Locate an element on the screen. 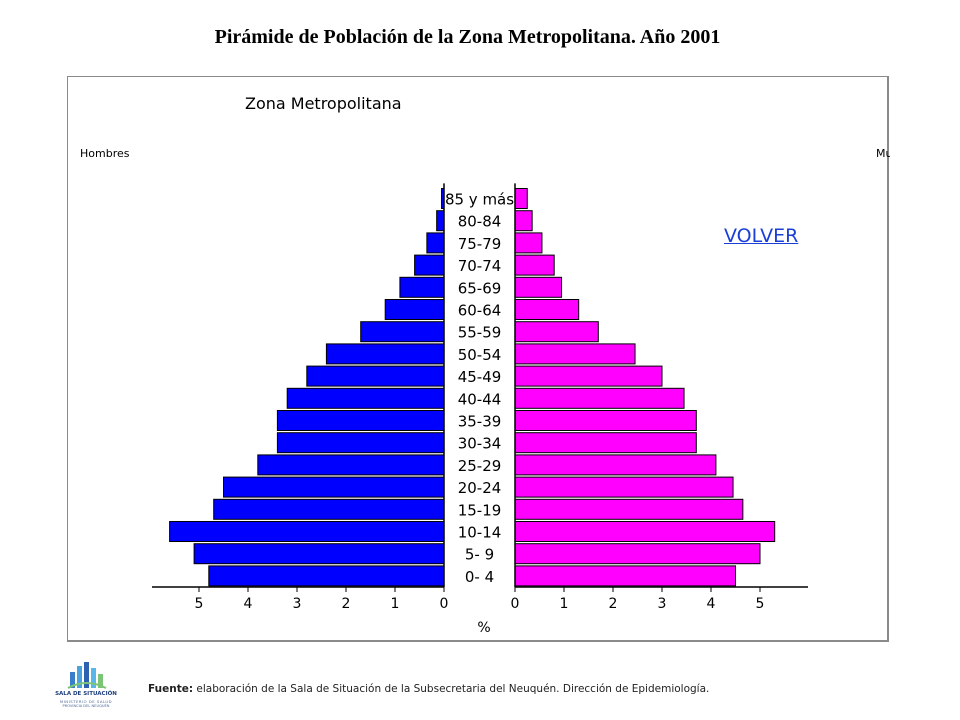 The image size is (960, 720). logo-province: PROVINCIA DEL NEUQUÉN is located at coordinates (86, 706).